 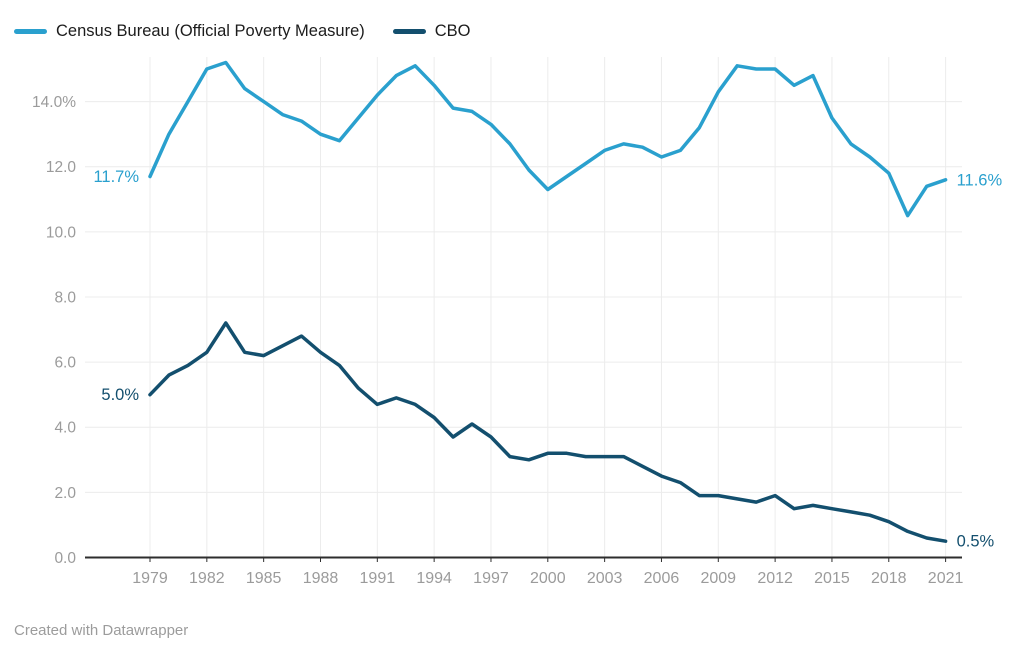 I want to click on svg-text: 1982, so click(x=207, y=578).